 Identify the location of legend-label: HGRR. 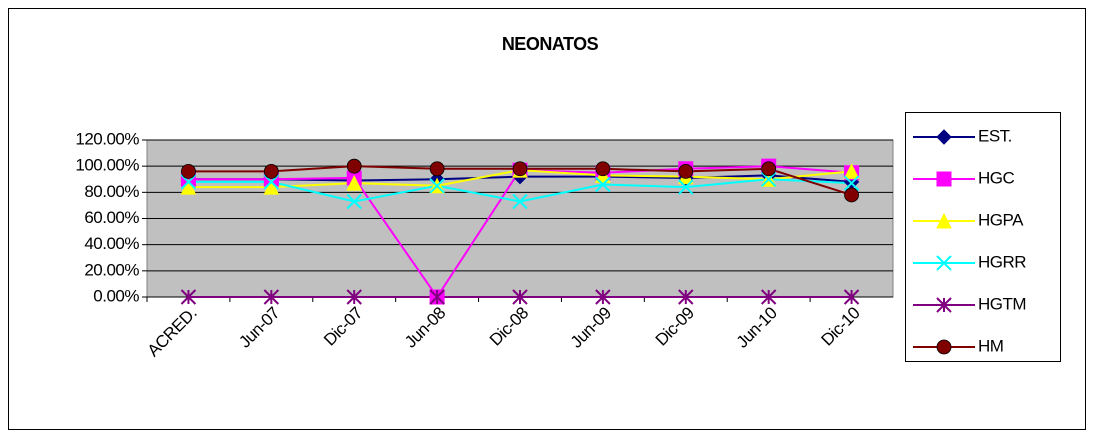
(1002, 261).